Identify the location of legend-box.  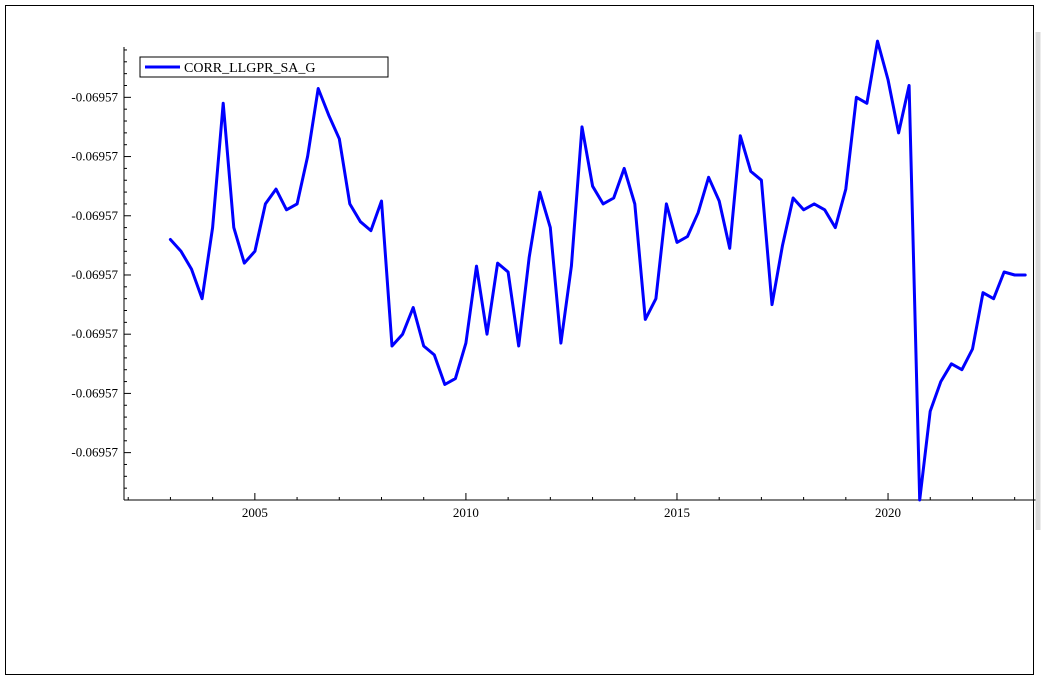
(264, 67).